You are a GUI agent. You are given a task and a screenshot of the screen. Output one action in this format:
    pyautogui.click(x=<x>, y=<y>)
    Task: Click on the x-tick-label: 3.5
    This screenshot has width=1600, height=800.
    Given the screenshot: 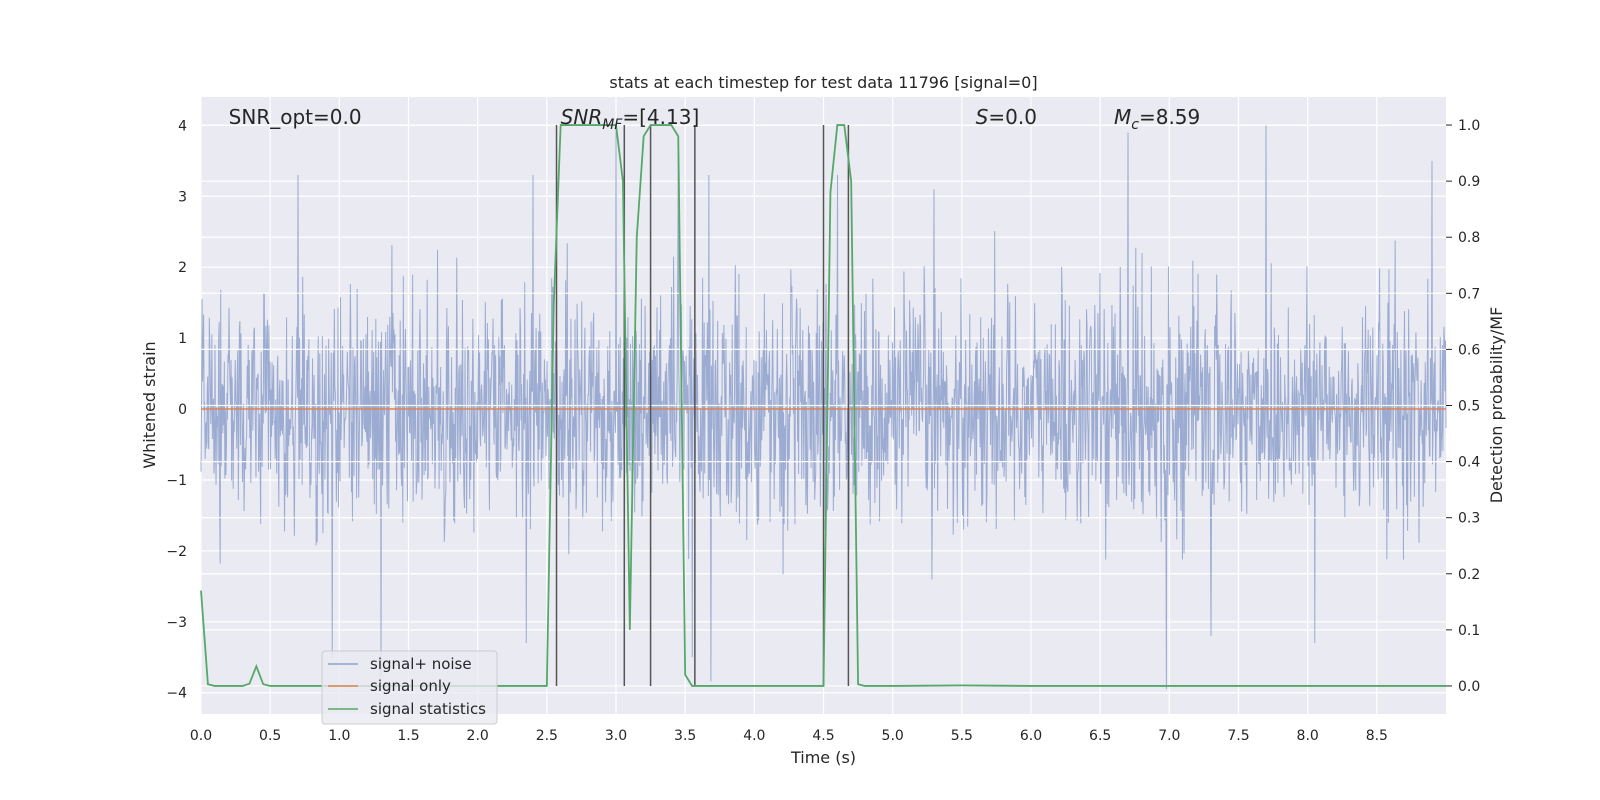 What is the action you would take?
    pyautogui.click(x=685, y=736)
    